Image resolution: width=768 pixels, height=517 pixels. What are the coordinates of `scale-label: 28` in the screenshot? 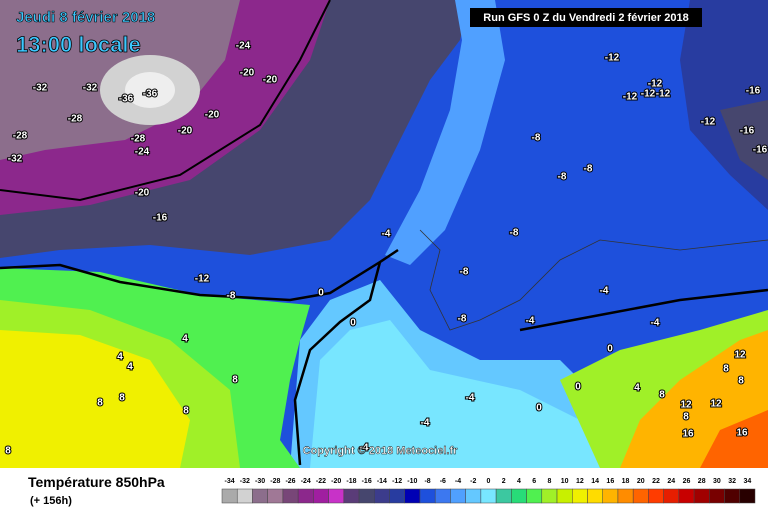 It's located at (702, 481).